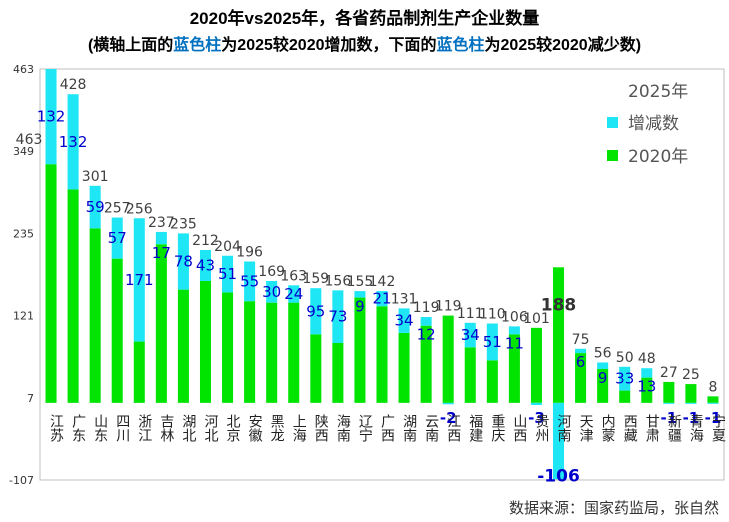  What do you see at coordinates (271, 272) in the screenshot?
I see `total-2025-label: 169` at bounding box center [271, 272].